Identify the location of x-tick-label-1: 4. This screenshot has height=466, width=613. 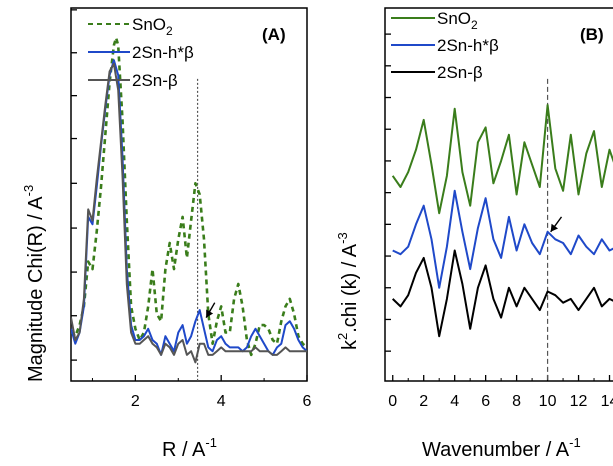
(221, 401).